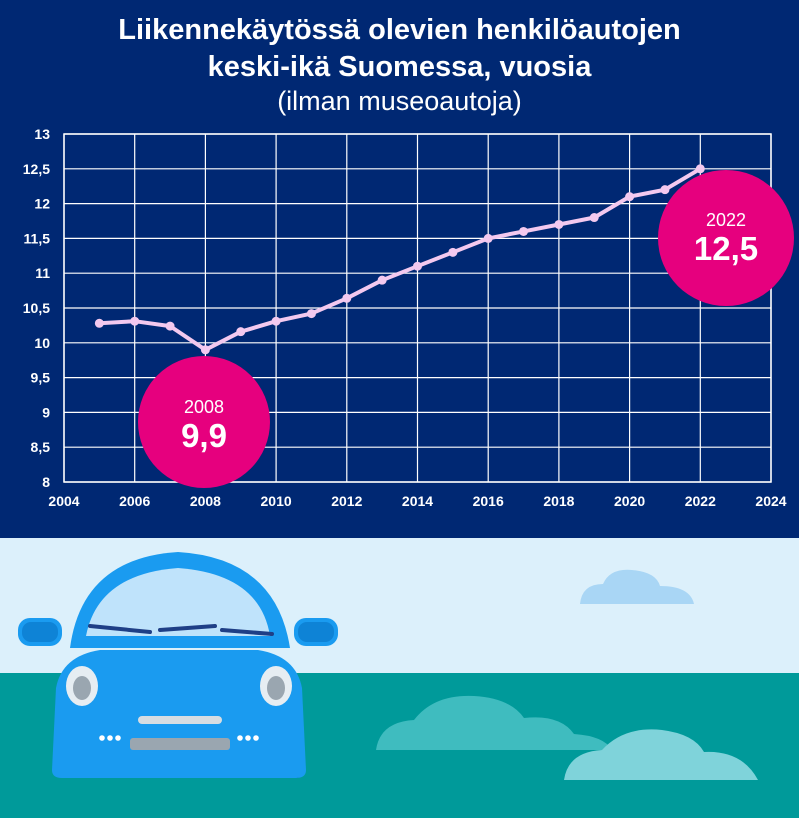 This screenshot has height=818, width=799. What do you see at coordinates (63, 501) in the screenshot?
I see `x-tick-label: 2004` at bounding box center [63, 501].